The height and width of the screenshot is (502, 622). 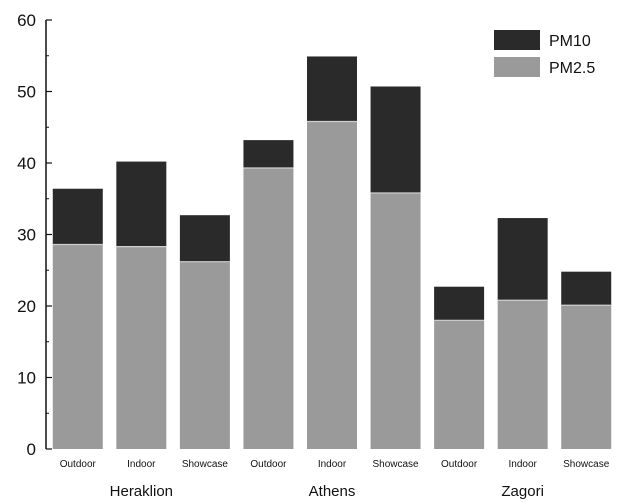 What do you see at coordinates (26, 20) in the screenshot?
I see `y-tick-label: 60` at bounding box center [26, 20].